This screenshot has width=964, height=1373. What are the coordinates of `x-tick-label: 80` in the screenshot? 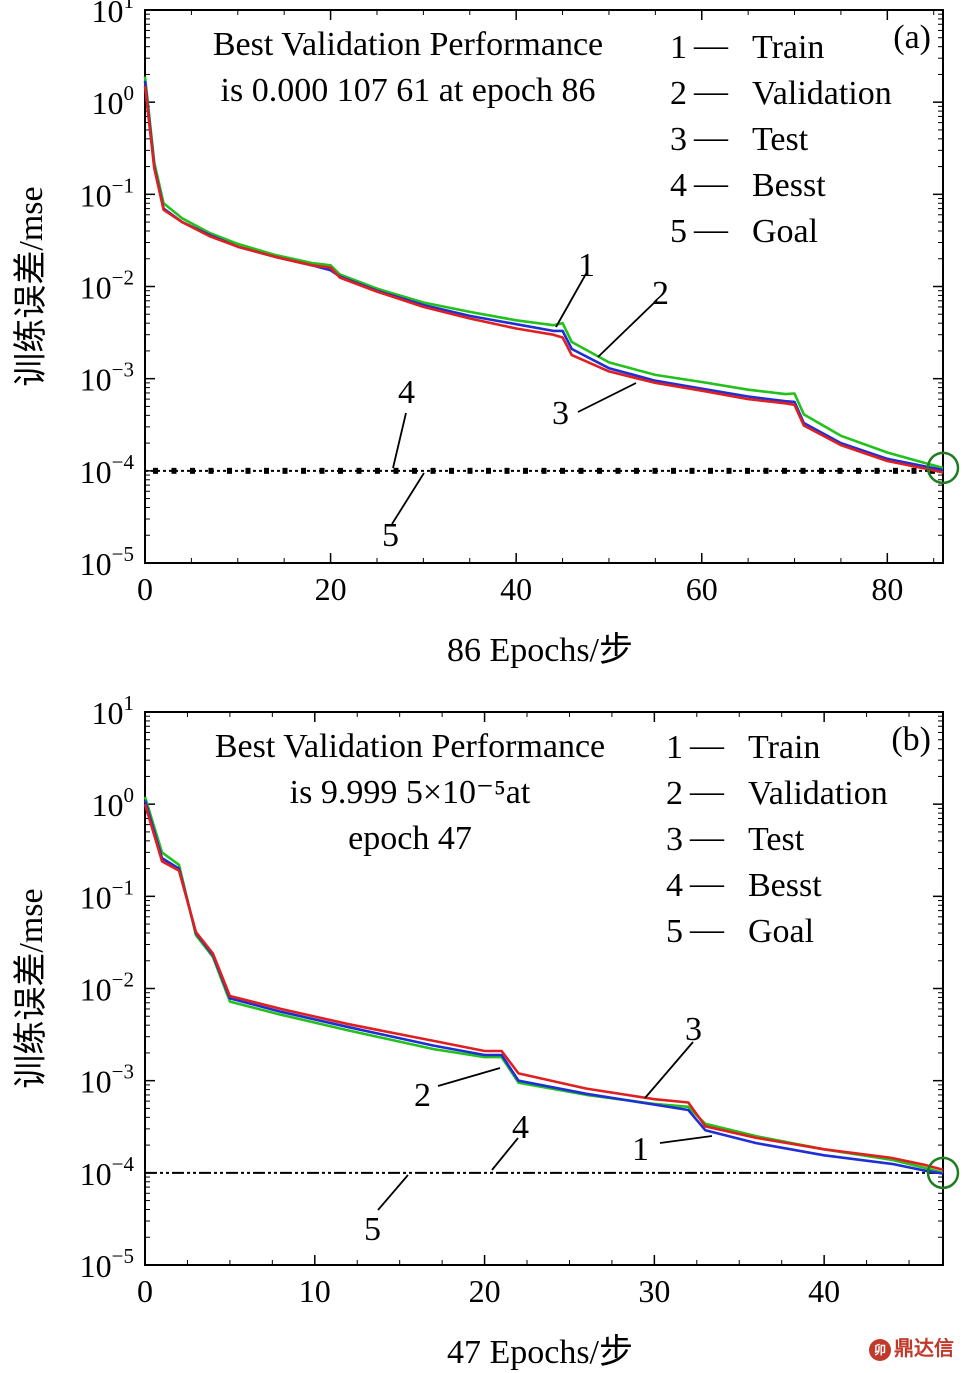 It's located at (887, 589).